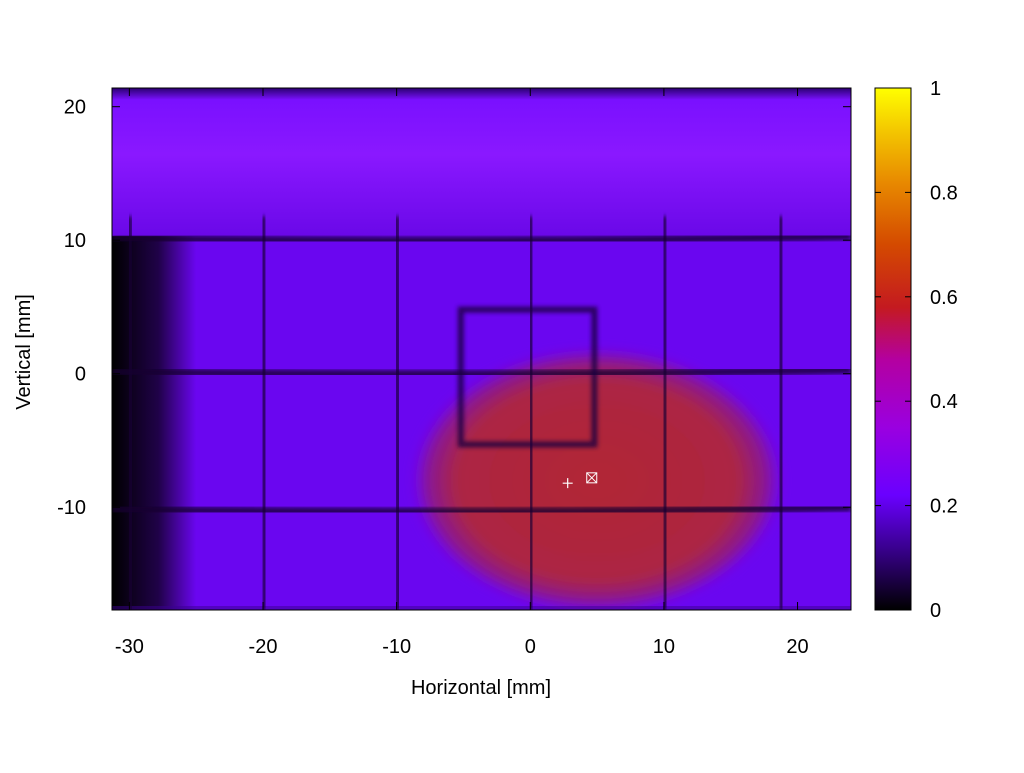 This screenshot has height=773, width=1024. What do you see at coordinates (664, 647) in the screenshot?
I see `x-tick-label: 10` at bounding box center [664, 647].